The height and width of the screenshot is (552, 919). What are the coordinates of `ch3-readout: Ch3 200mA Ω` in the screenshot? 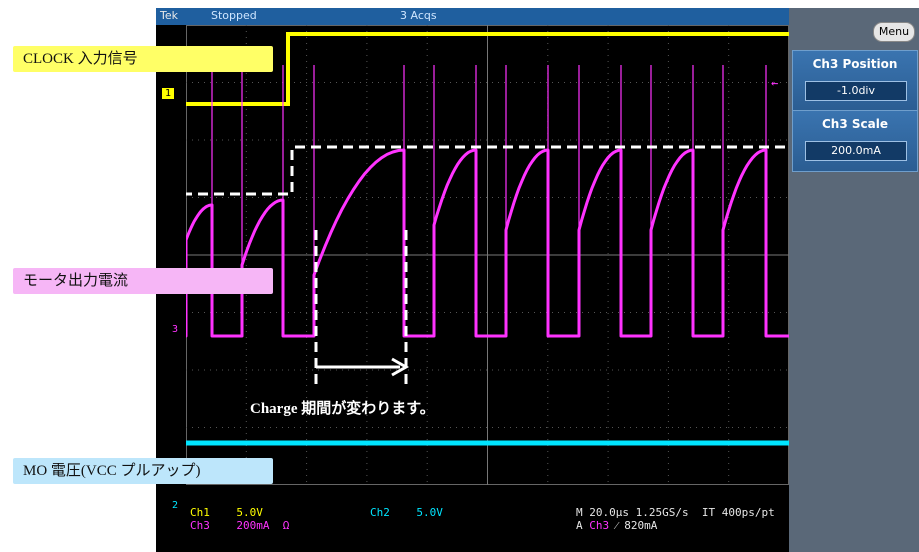 It's located at (240, 525).